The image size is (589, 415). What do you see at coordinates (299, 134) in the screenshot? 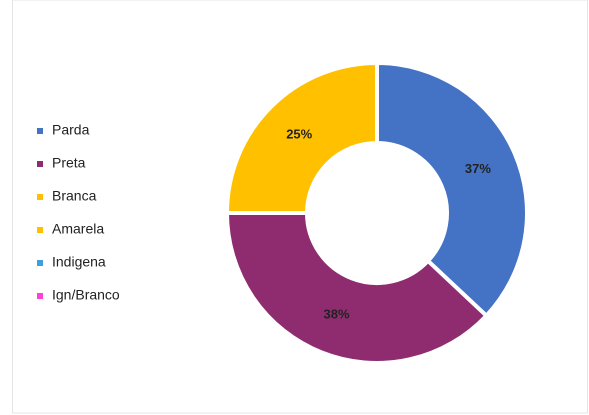
I see `slice-label: 25%` at bounding box center [299, 134].